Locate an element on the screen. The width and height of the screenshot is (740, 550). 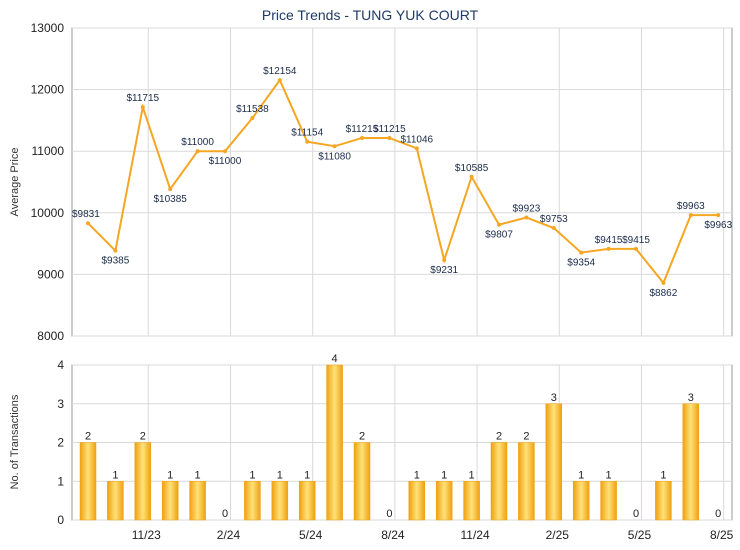
price-y-ticks: 8000 9000 10000 11000 12000 13000 is located at coordinates (48, 182).